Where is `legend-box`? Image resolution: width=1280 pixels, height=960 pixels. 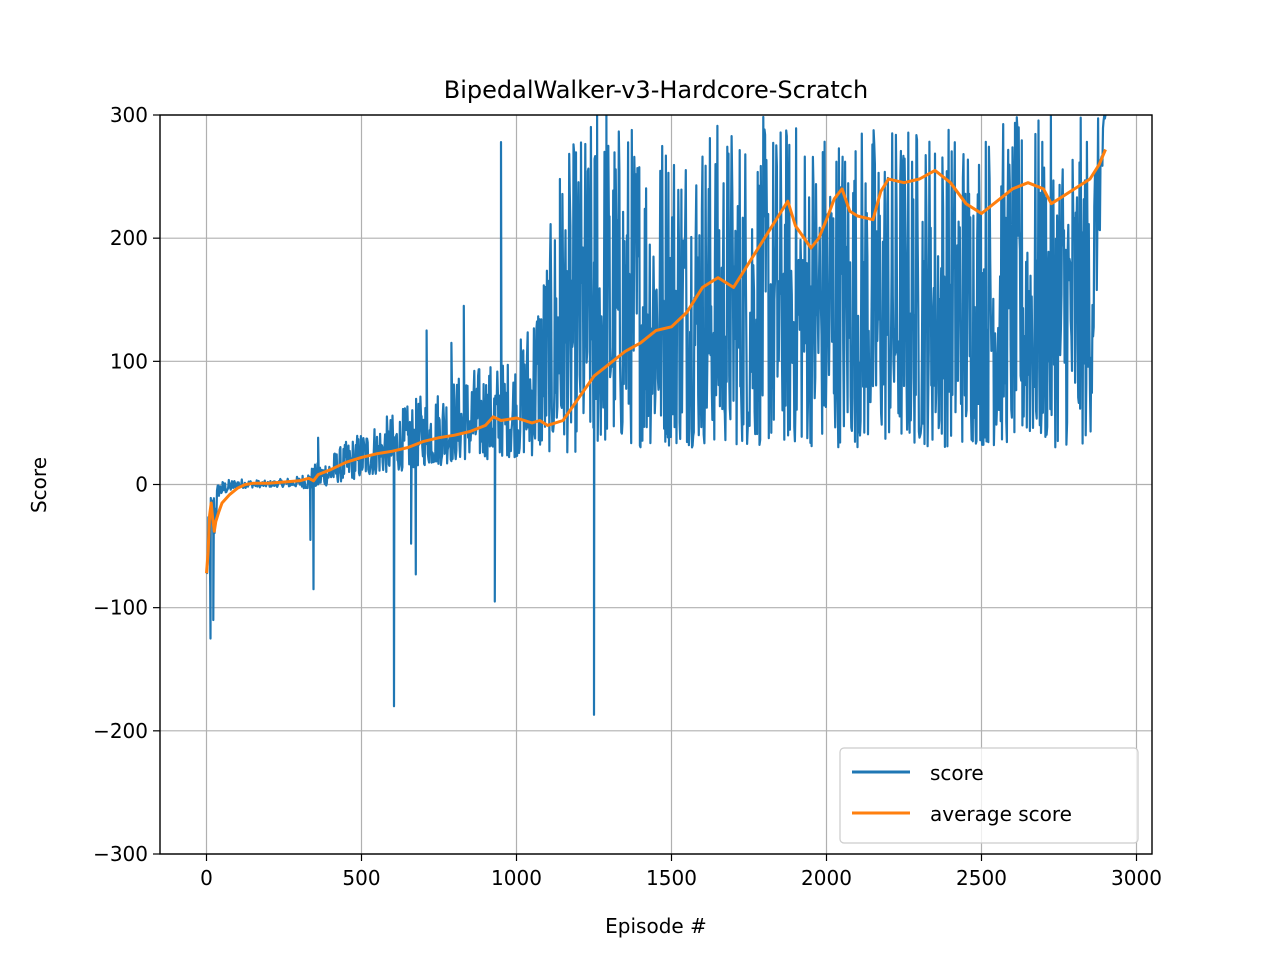
legend-box is located at coordinates (989, 795).